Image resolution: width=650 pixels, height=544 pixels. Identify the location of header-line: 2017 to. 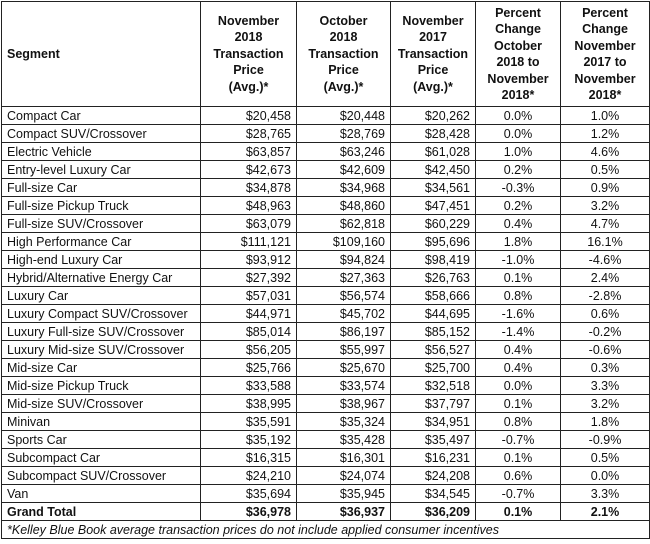
(605, 62).